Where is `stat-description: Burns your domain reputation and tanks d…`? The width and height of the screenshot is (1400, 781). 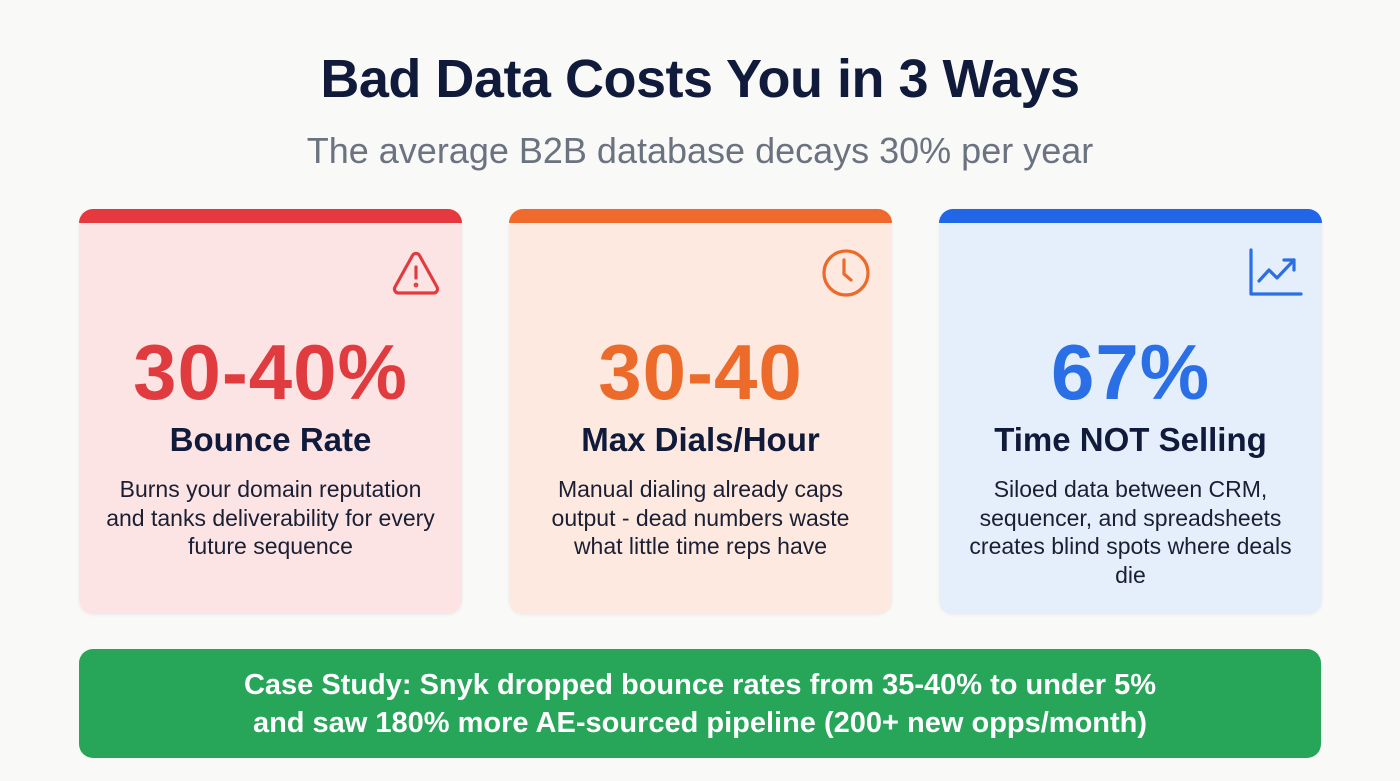
stat-description: Burns your domain reputation and tanks d… is located at coordinates (270, 517).